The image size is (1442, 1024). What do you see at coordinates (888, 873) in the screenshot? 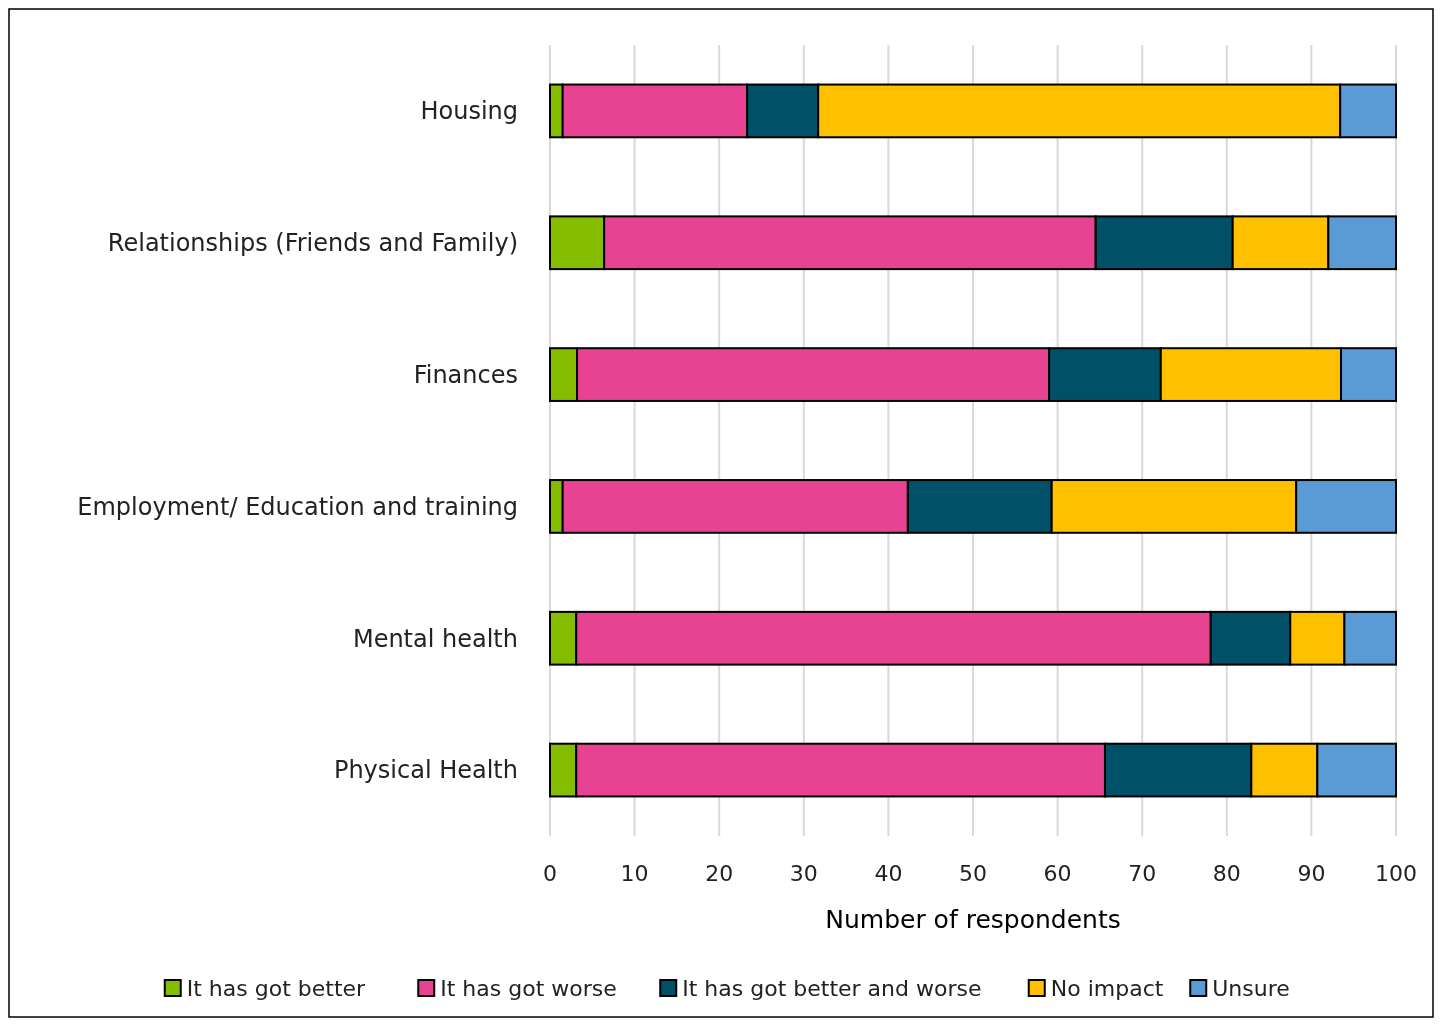
I see `x-tick-label: 40` at bounding box center [888, 873].